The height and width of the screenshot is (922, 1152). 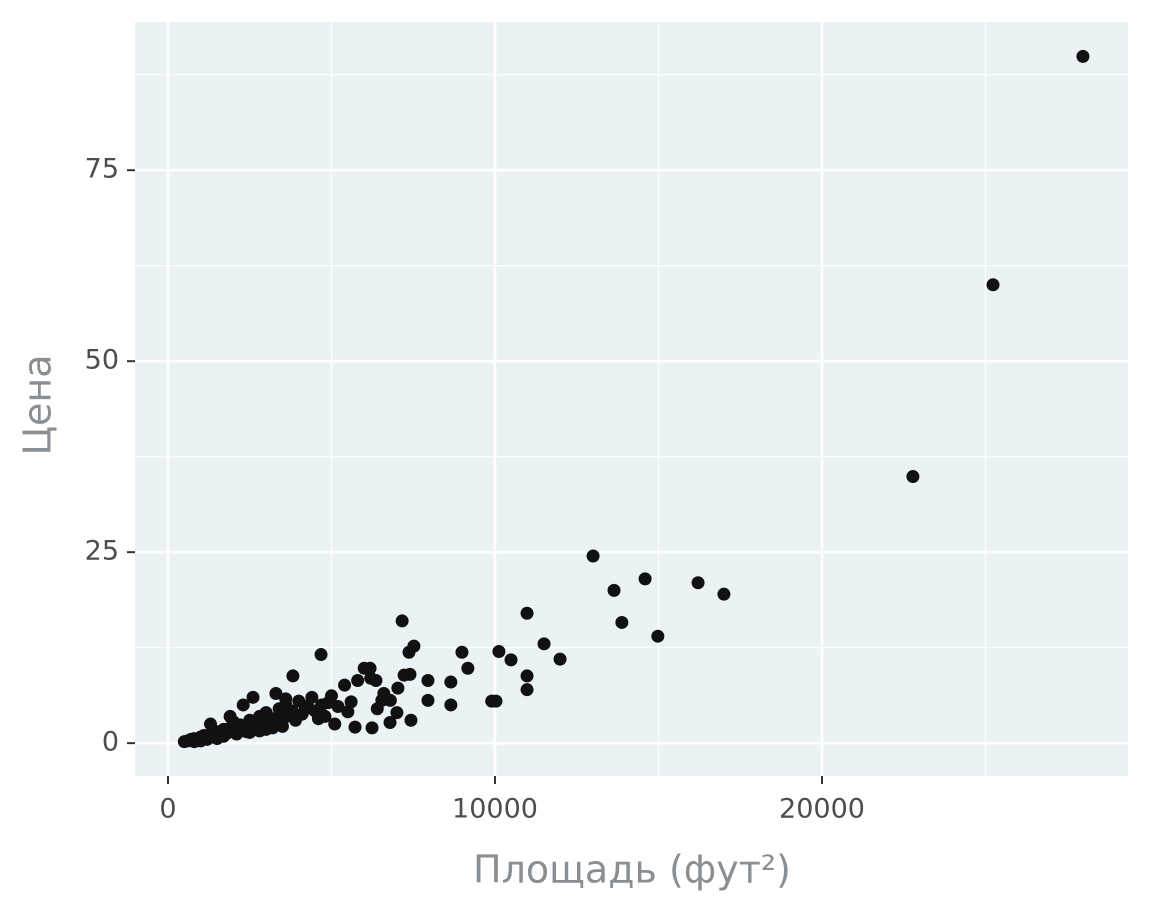 What do you see at coordinates (632, 870) in the screenshot?
I see `x-axis-title: Площадь (фут²)` at bounding box center [632, 870].